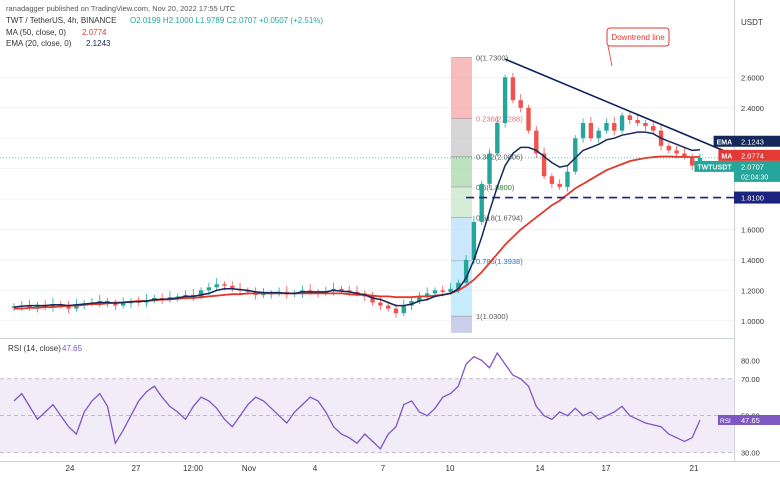 The image size is (780, 480). I want to click on time-tick-label: 7, so click(383, 468).